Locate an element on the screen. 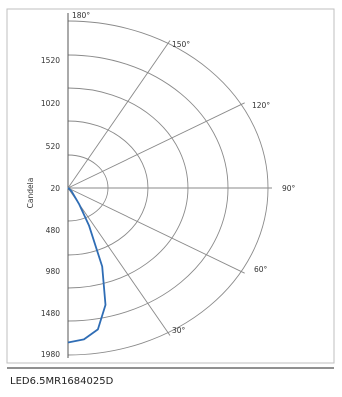 This screenshot has width=342, height=397. radial-tick-label: 1520 is located at coordinates (50, 60).